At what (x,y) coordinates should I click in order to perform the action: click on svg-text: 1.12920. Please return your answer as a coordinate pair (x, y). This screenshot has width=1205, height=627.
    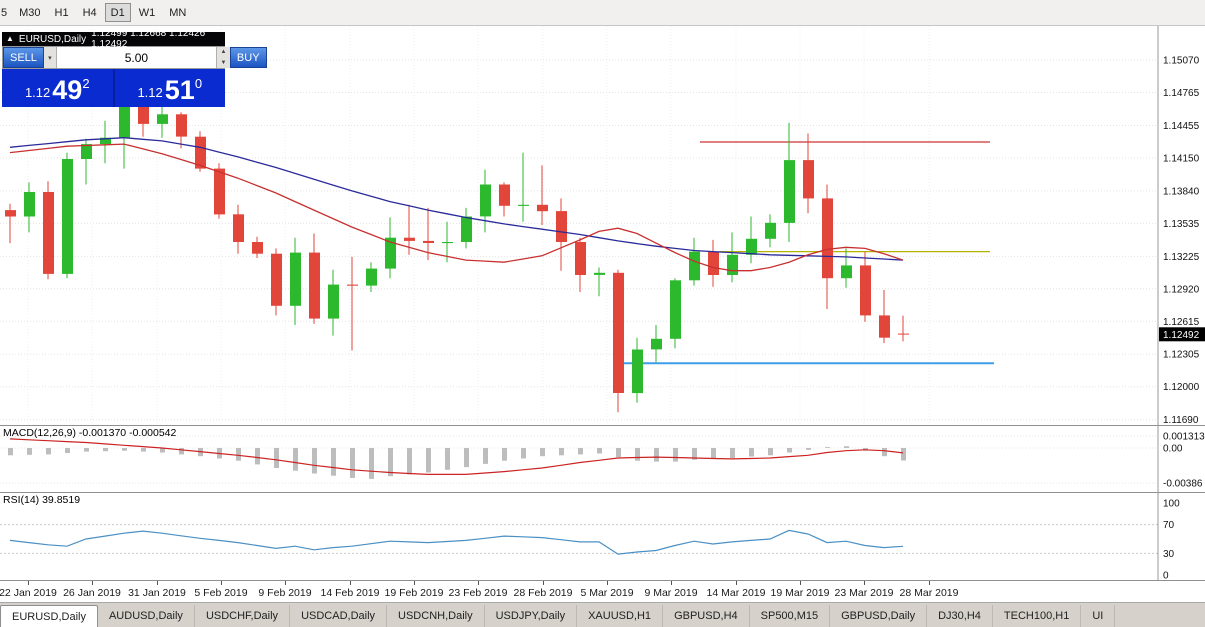
    Looking at the image, I should click on (1181, 289).